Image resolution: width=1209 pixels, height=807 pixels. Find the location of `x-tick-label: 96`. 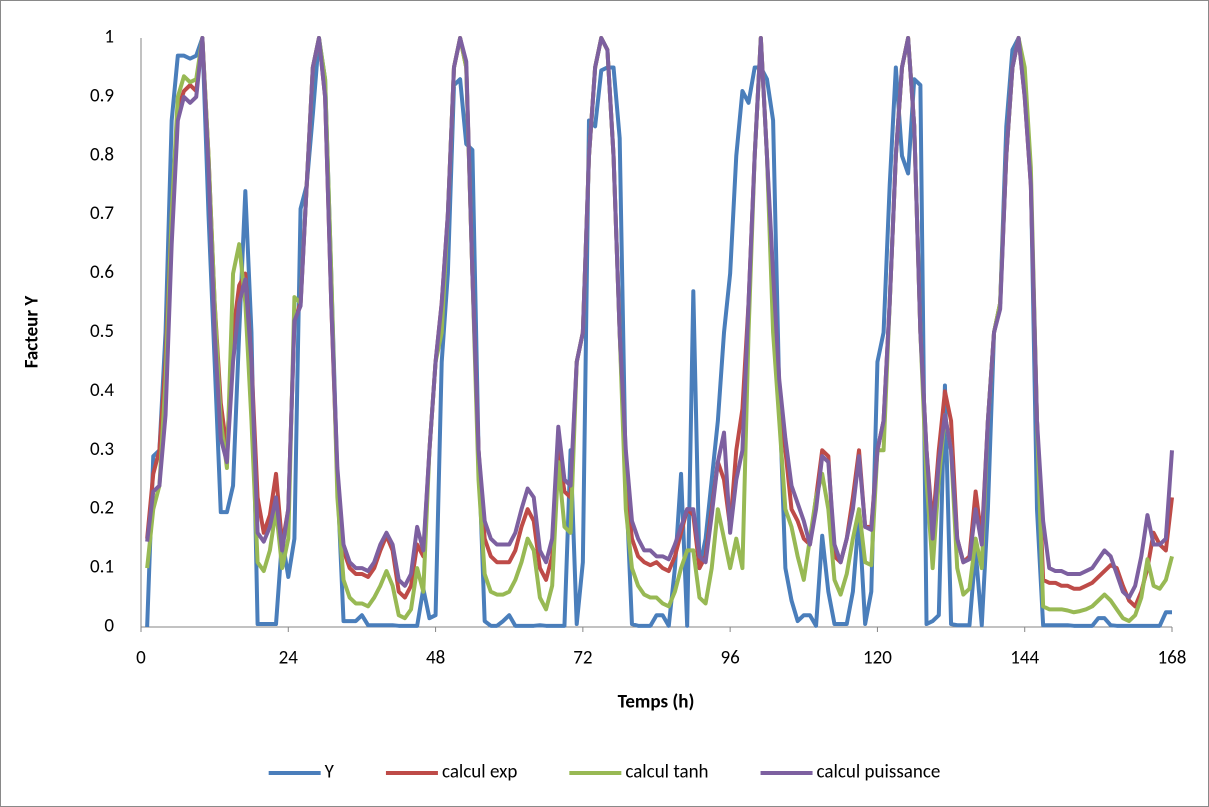

x-tick-label: 96 is located at coordinates (730, 658).